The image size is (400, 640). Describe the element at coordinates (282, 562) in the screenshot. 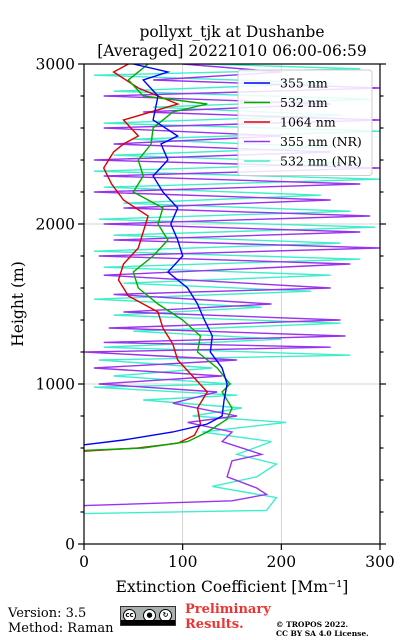

I see `x-tick-label: 200` at that location.